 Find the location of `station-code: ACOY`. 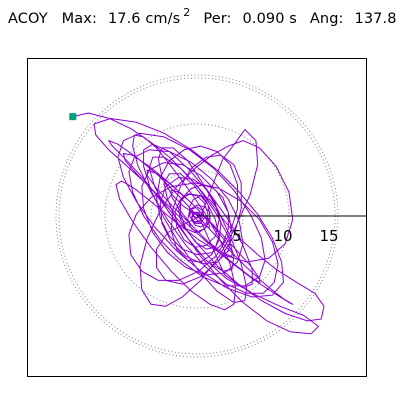

station-code: ACOY is located at coordinates (28, 19).